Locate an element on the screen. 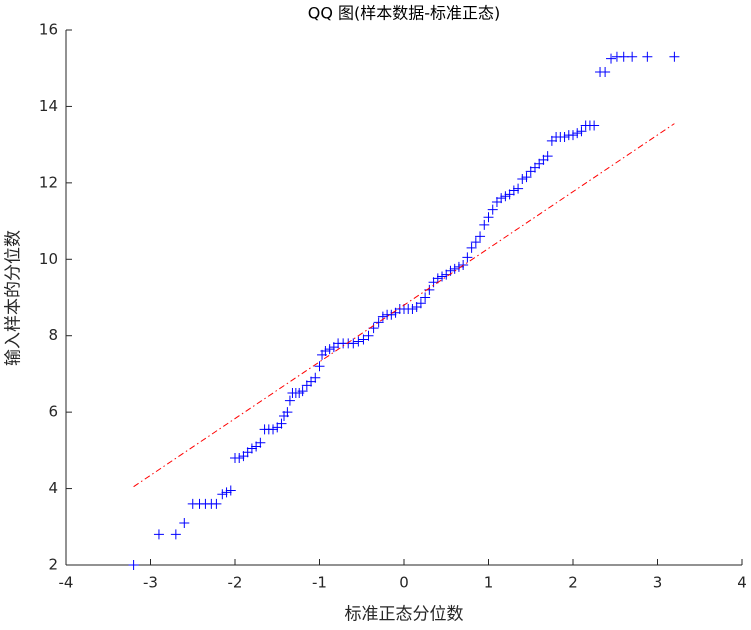  x-tick-label: -4 is located at coordinates (66, 583).